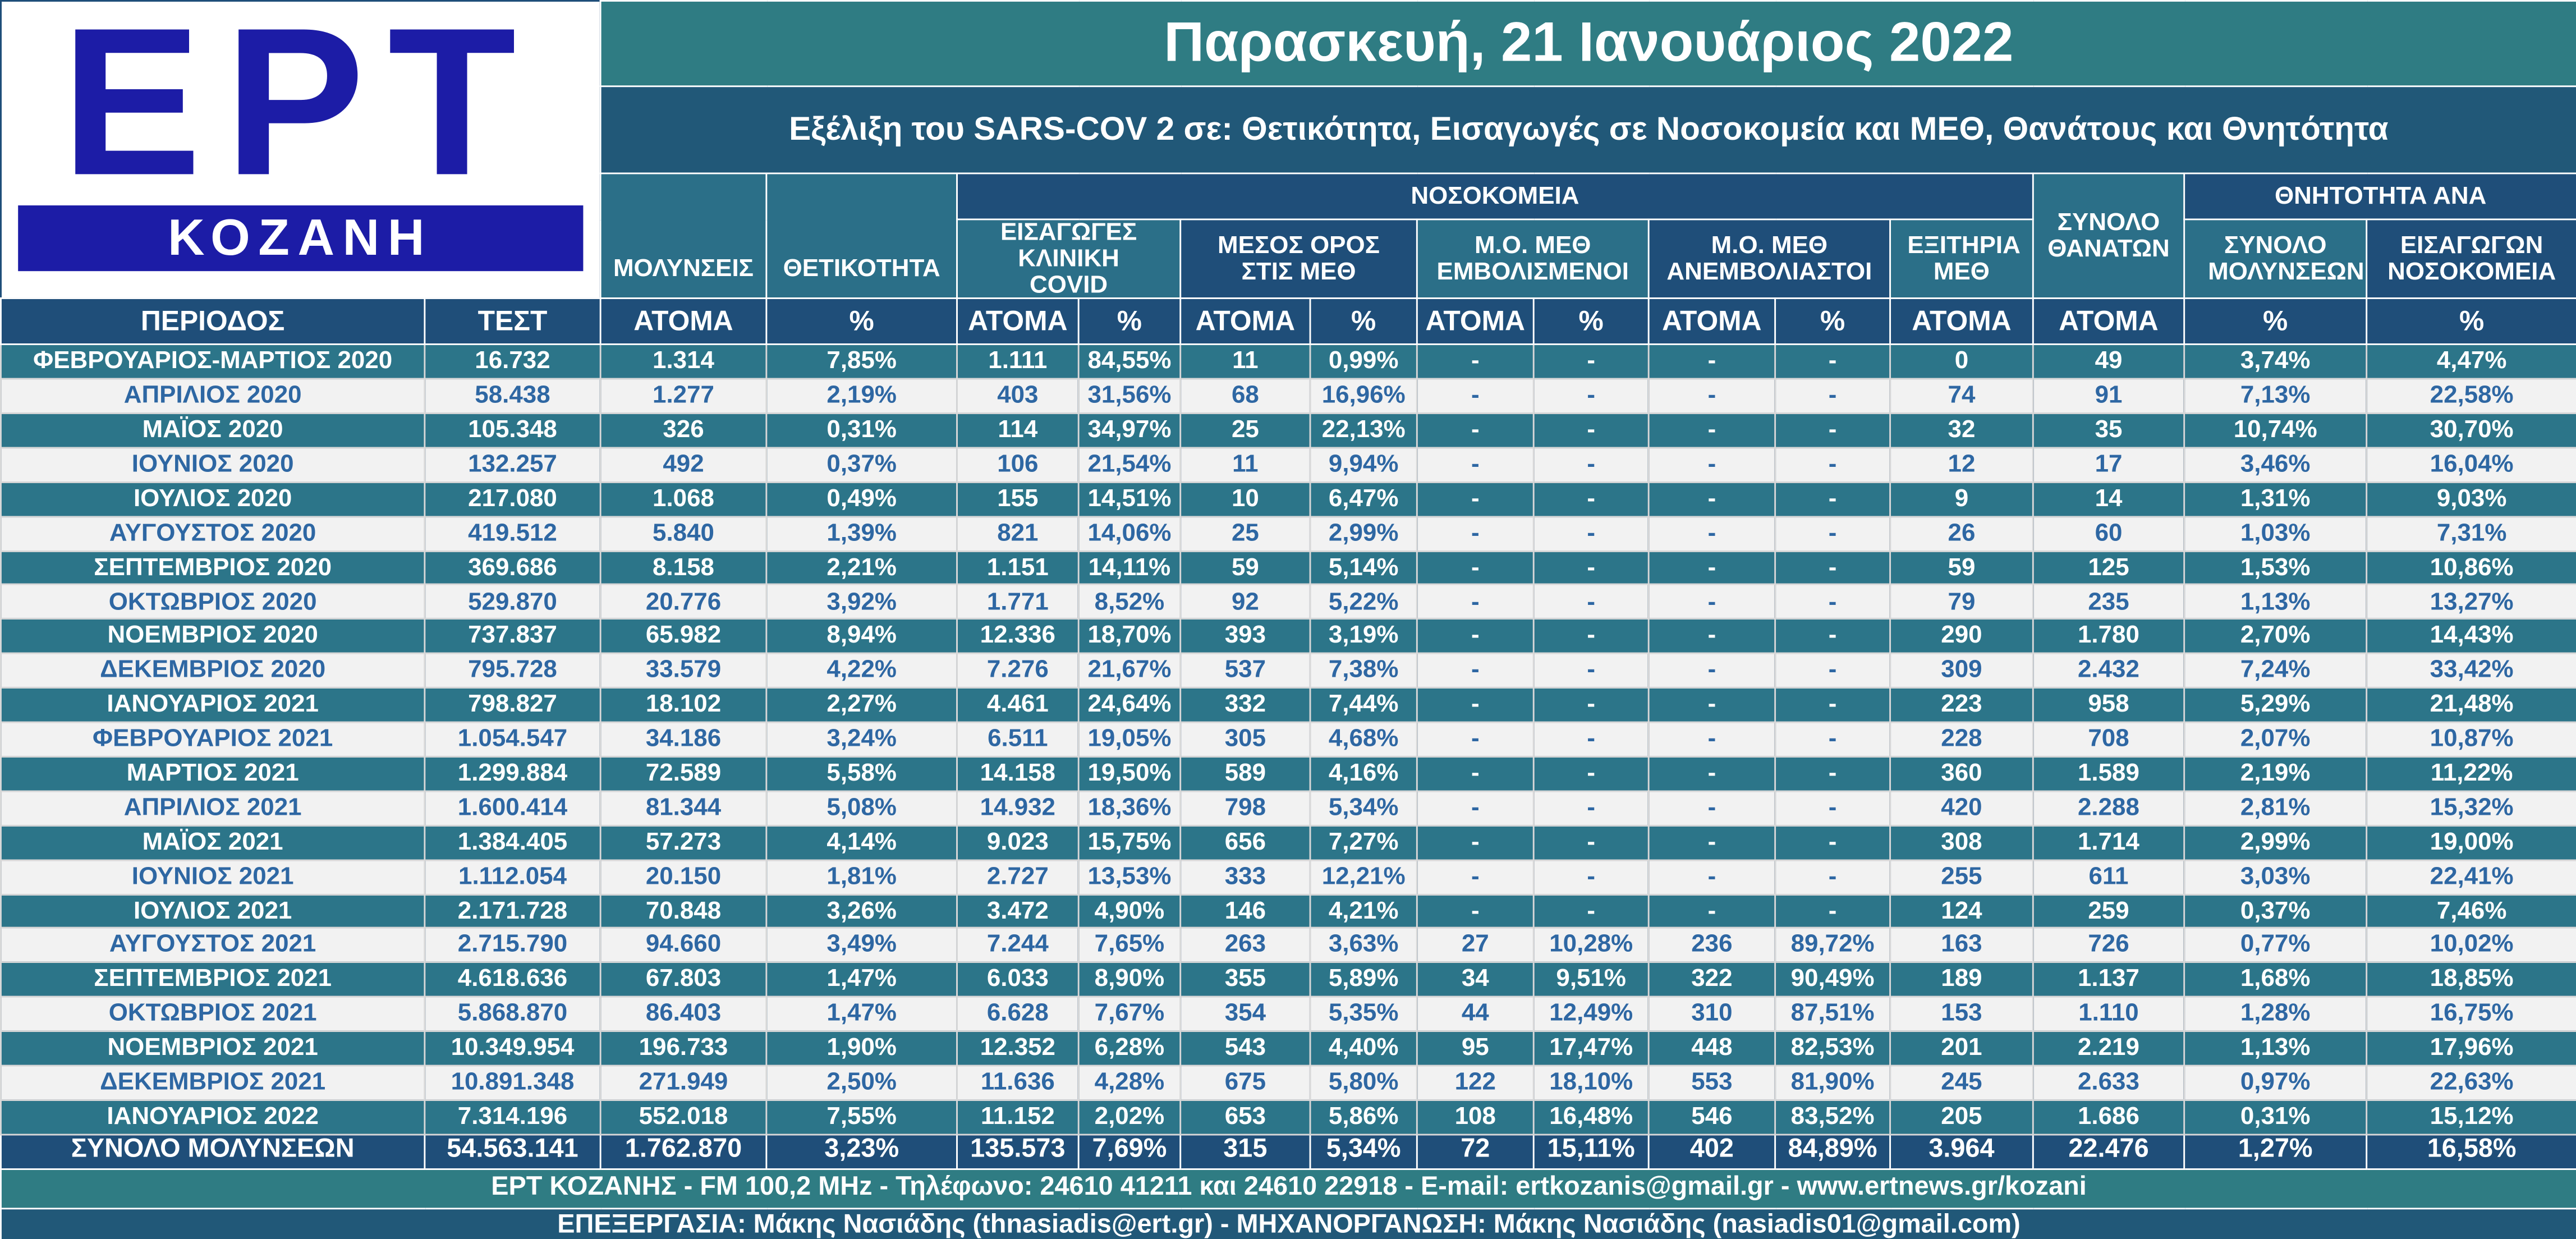 The height and width of the screenshot is (1239, 2576). What do you see at coordinates (683, 636) in the screenshot?
I see `value-cell: 65.982` at bounding box center [683, 636].